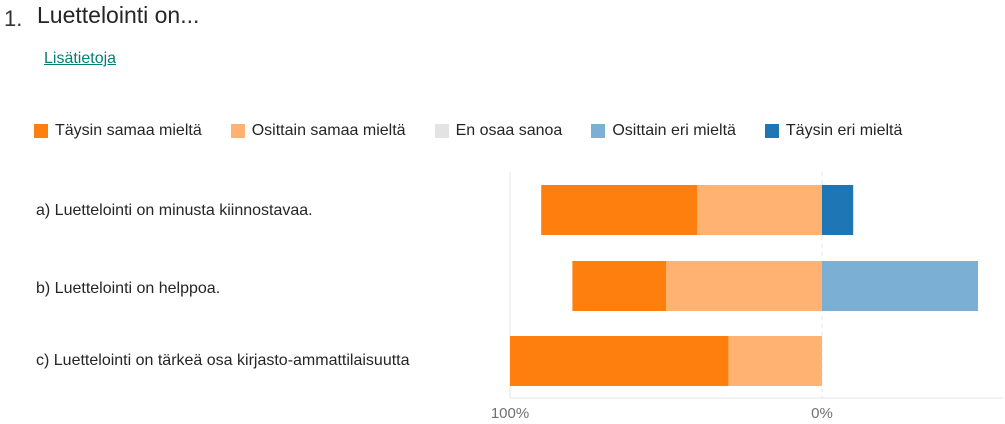  I want to click on x-tick-label-0: 0%, so click(822, 413).